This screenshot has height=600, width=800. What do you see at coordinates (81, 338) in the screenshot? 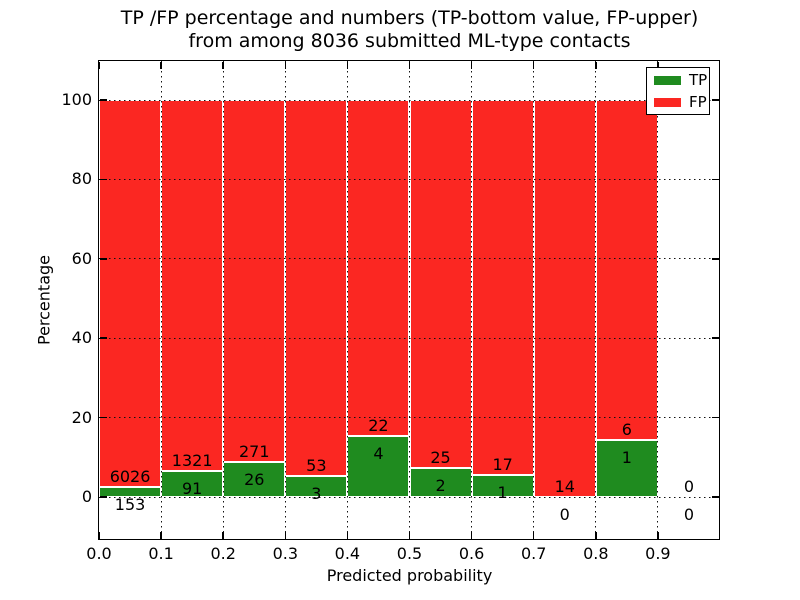
I see `y-tick-label-40: 40` at bounding box center [81, 338].